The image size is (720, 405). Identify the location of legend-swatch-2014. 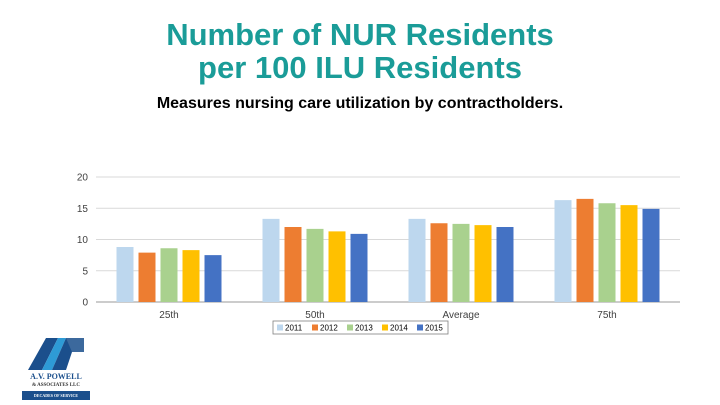
(385, 327).